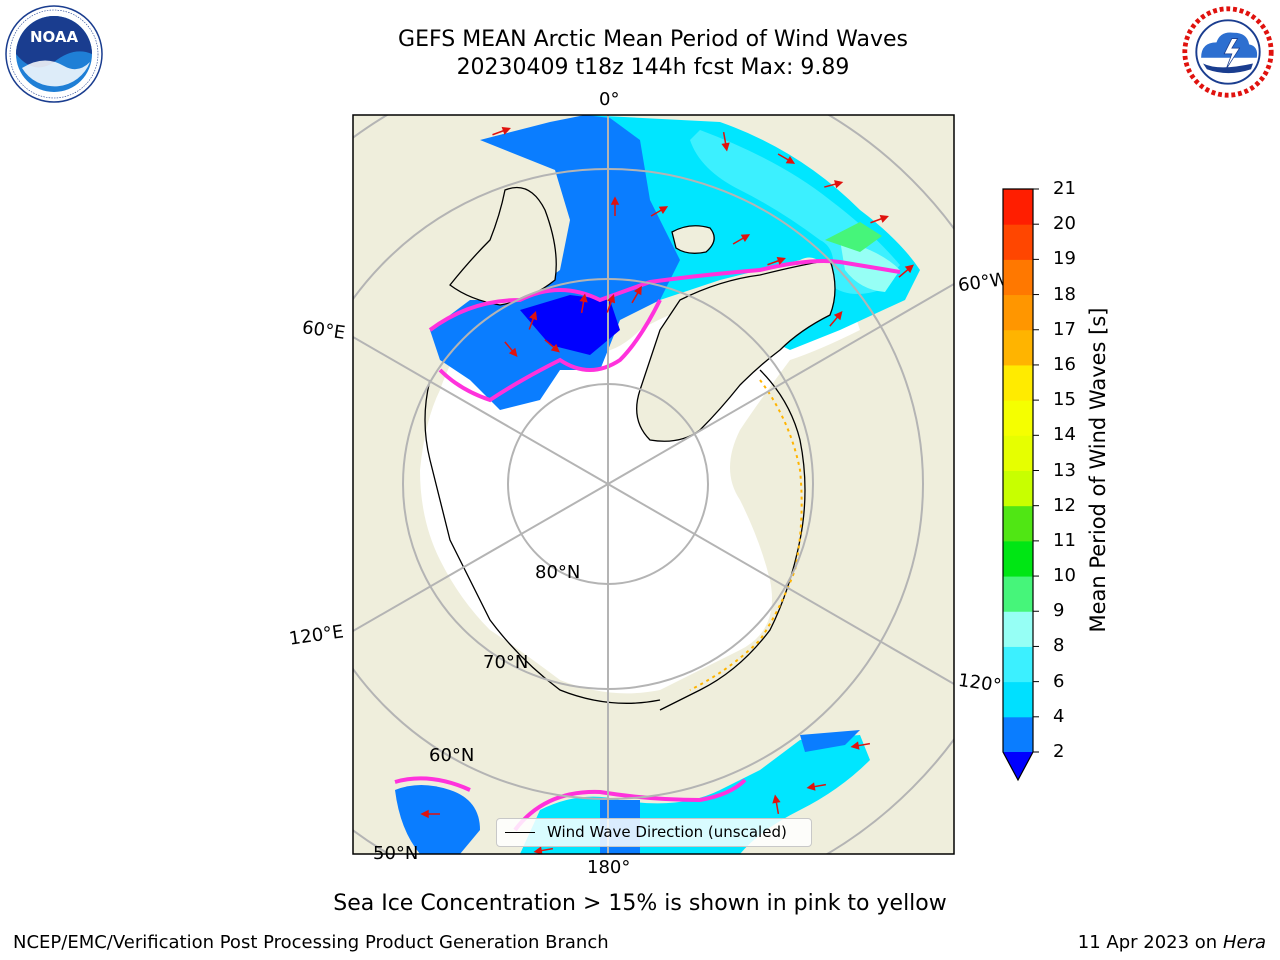 The image size is (1280, 960). What do you see at coordinates (54, 37) in the screenshot?
I see `noaa-logo-text: NOAA` at bounding box center [54, 37].